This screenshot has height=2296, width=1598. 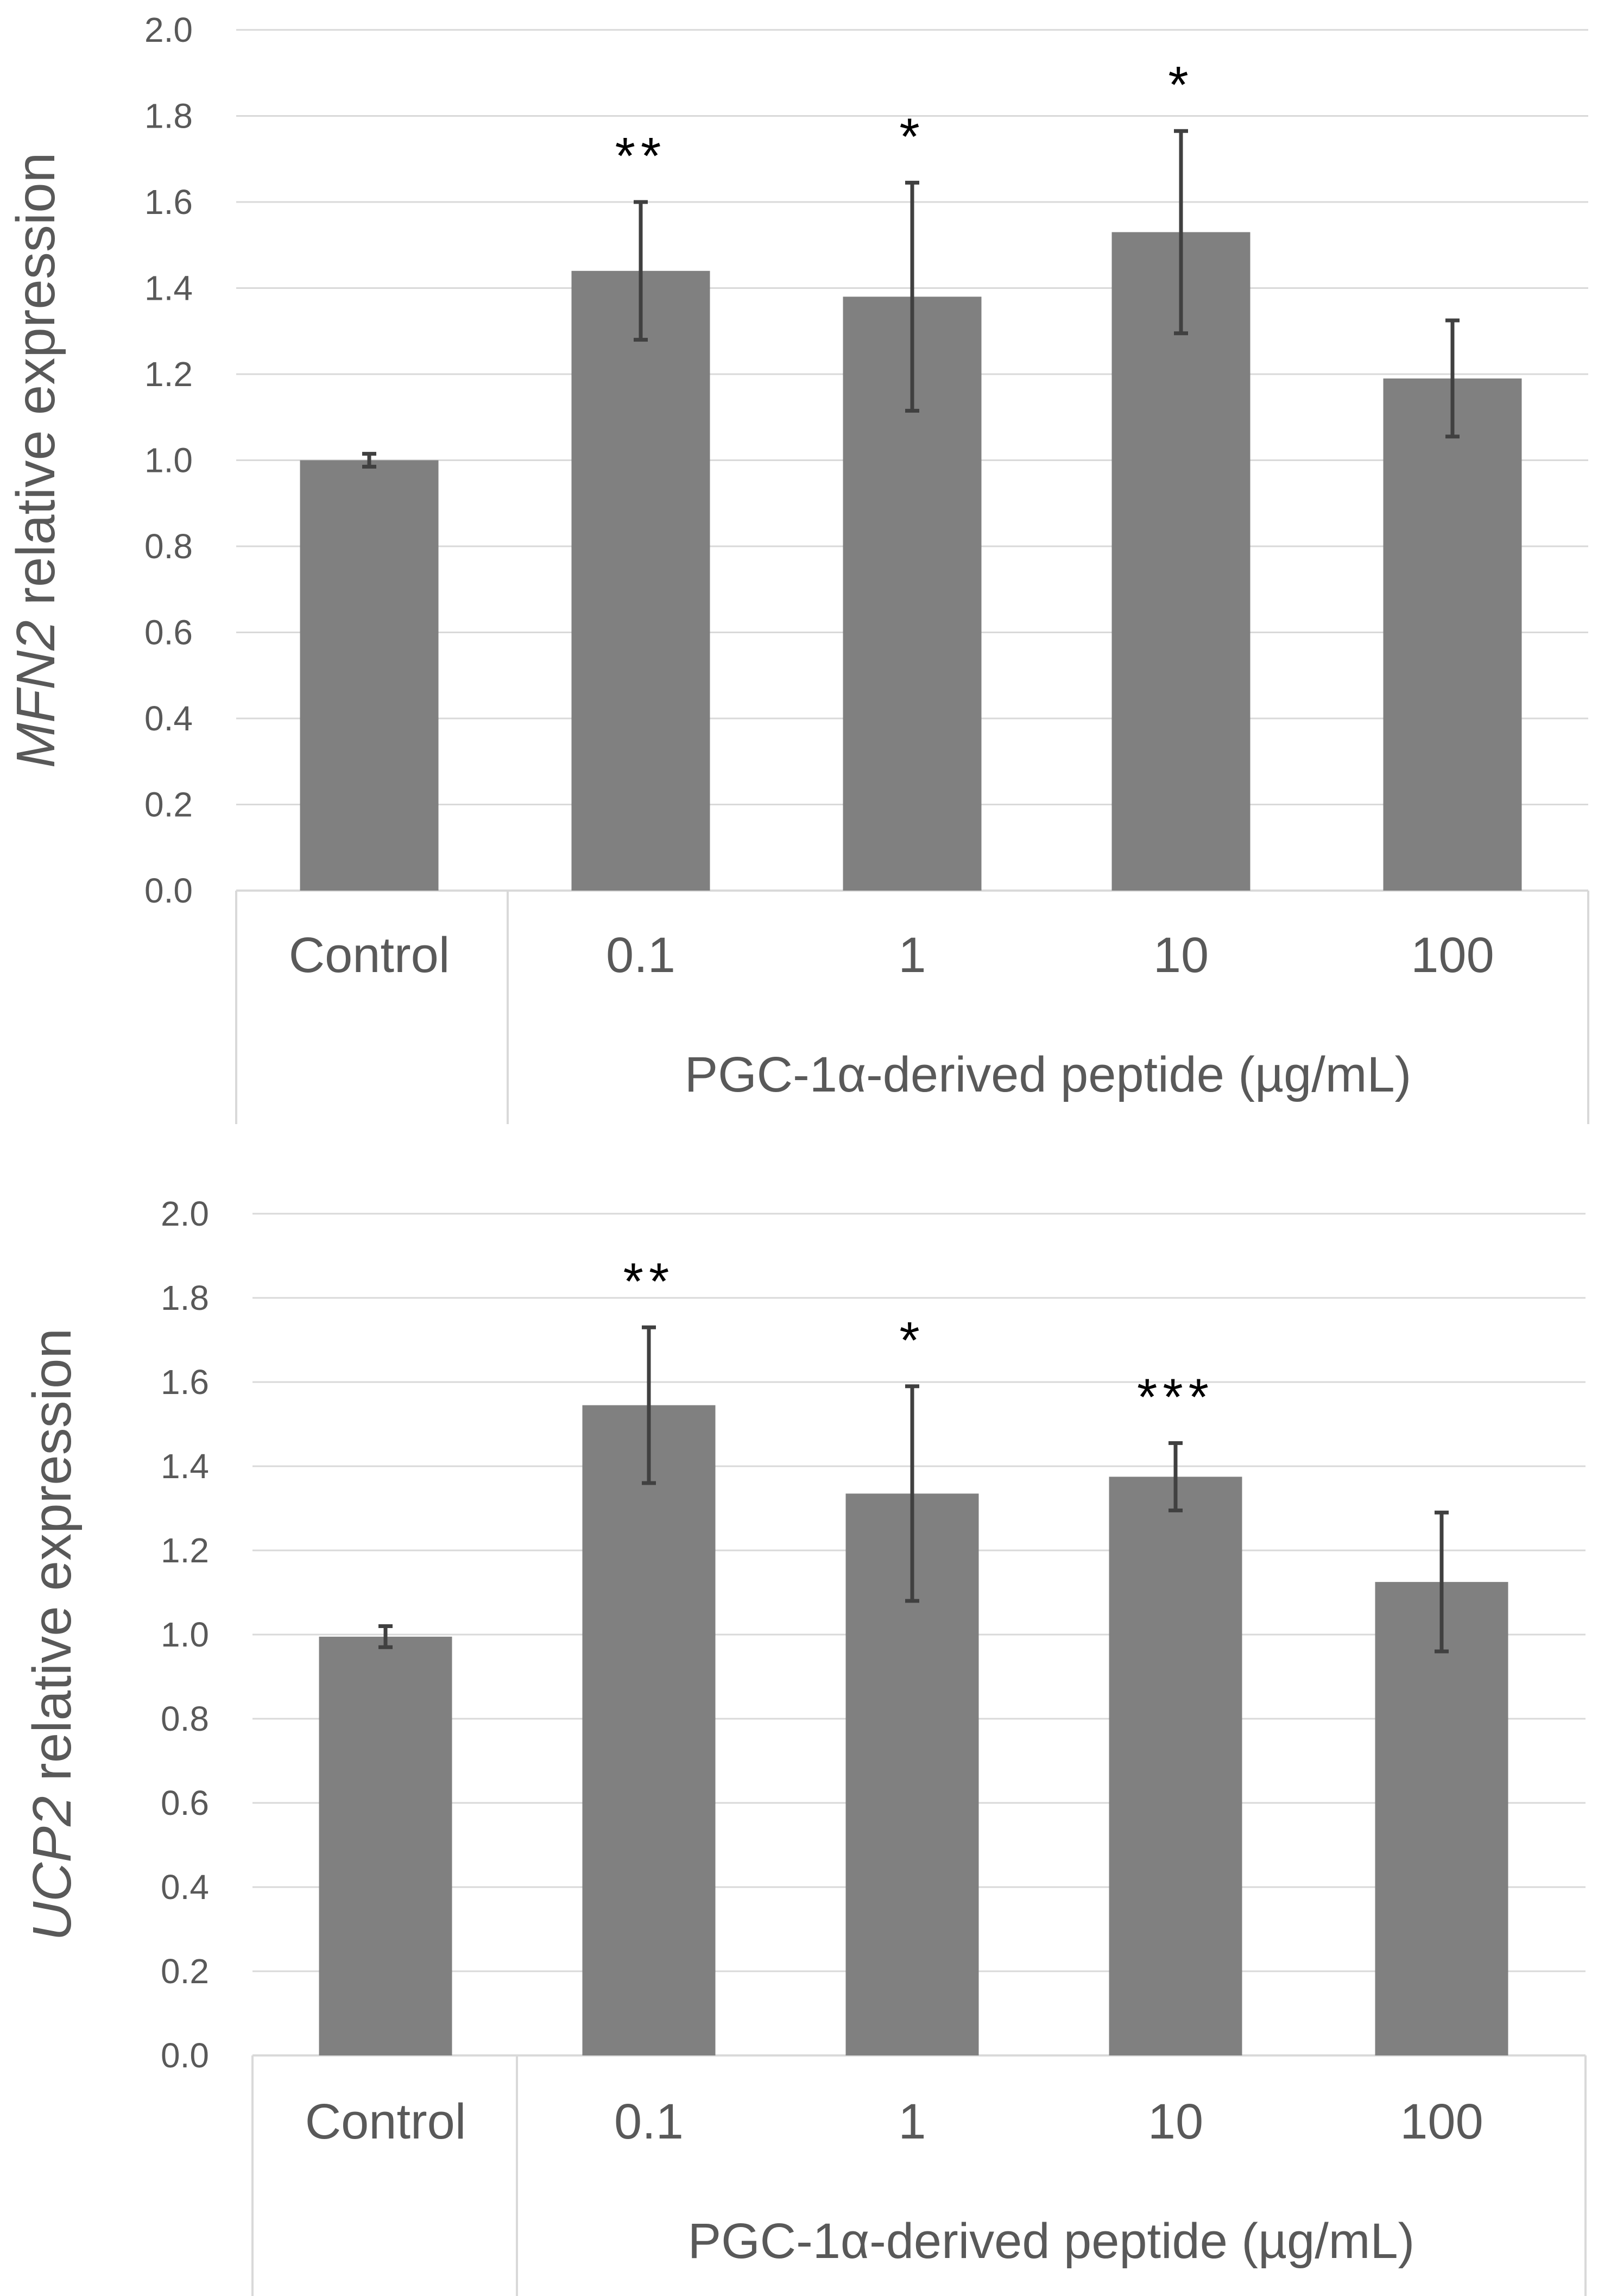 I want to click on y-axis-label: UCP2 relative expression, so click(x=52, y=1635).